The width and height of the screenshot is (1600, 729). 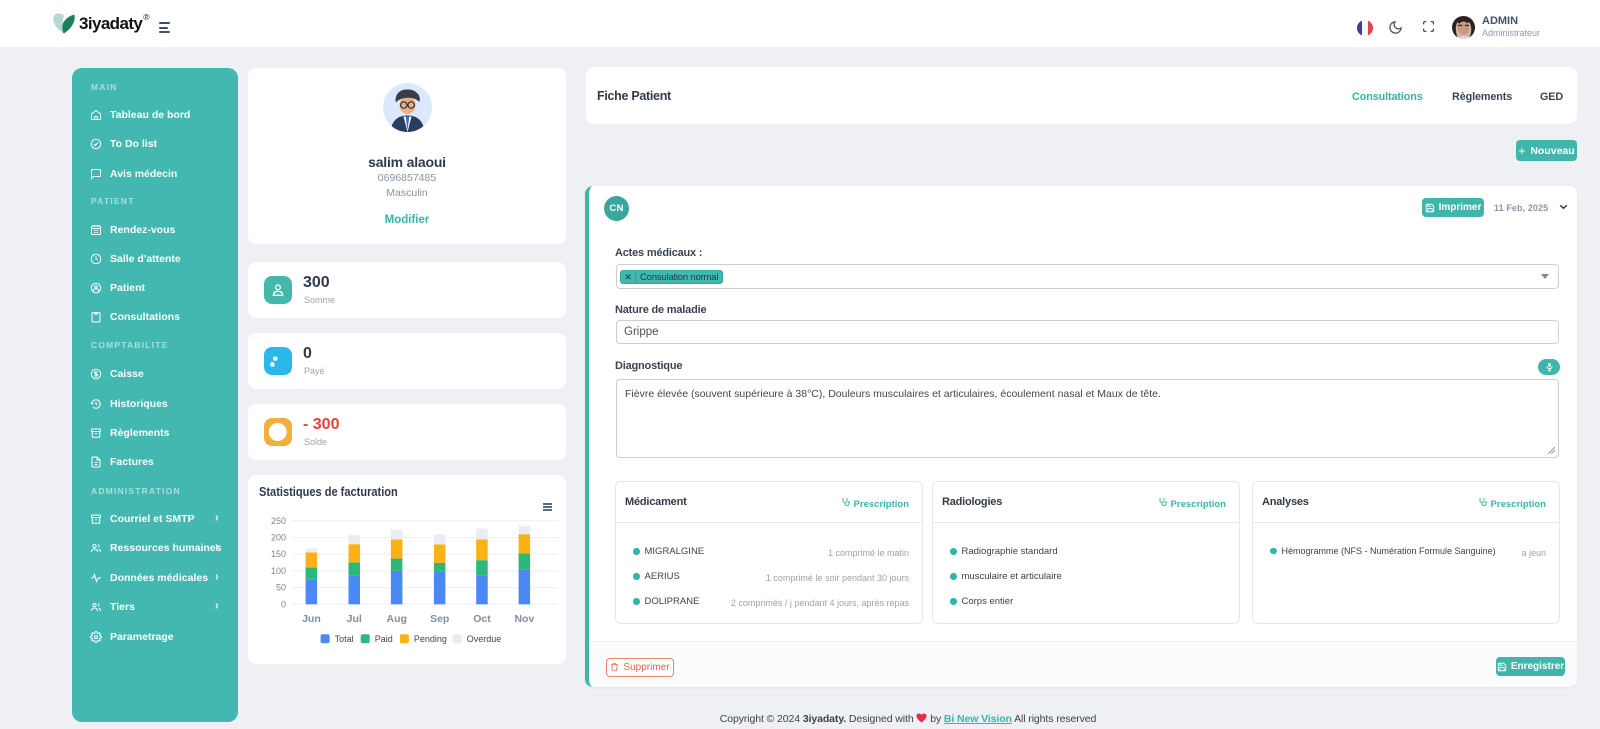 I want to click on svg-text: 250, so click(x=278, y=521).